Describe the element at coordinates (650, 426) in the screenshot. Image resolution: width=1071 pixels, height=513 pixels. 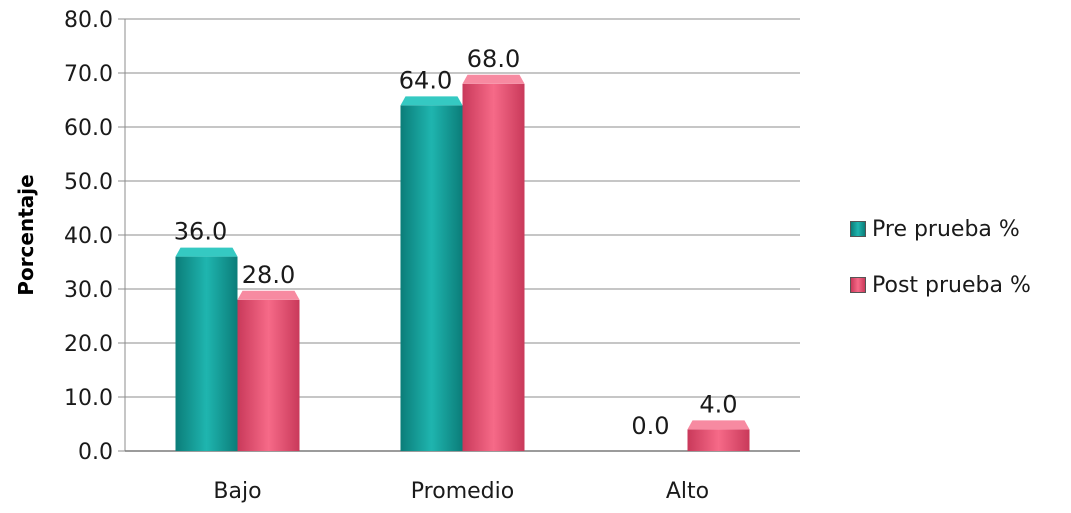
I see `data-label: 0.0` at that location.